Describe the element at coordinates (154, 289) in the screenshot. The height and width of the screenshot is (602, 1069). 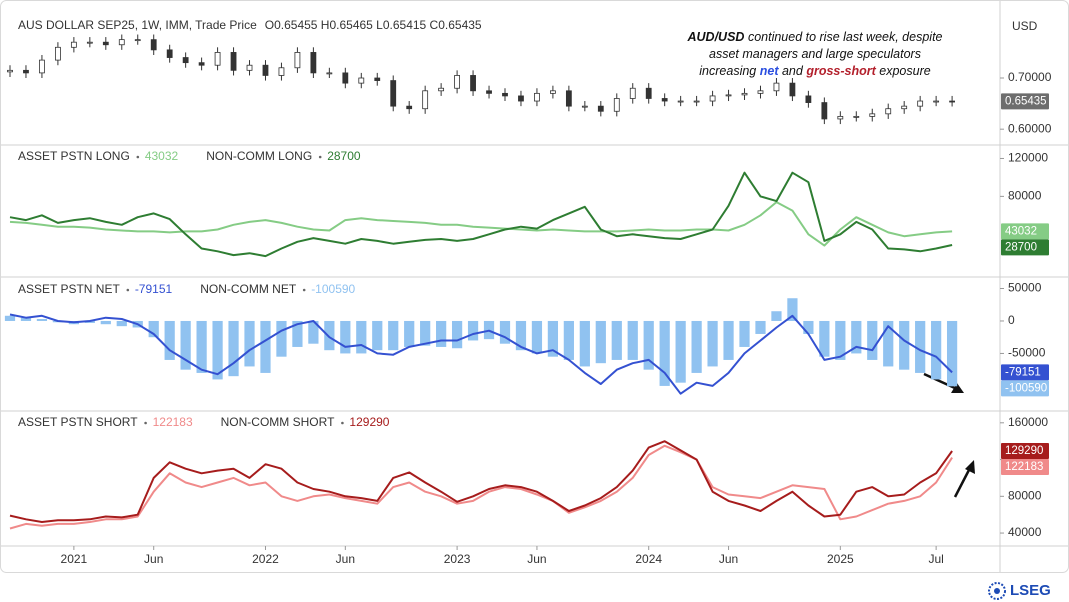
I see `legend-value: -79151` at that location.